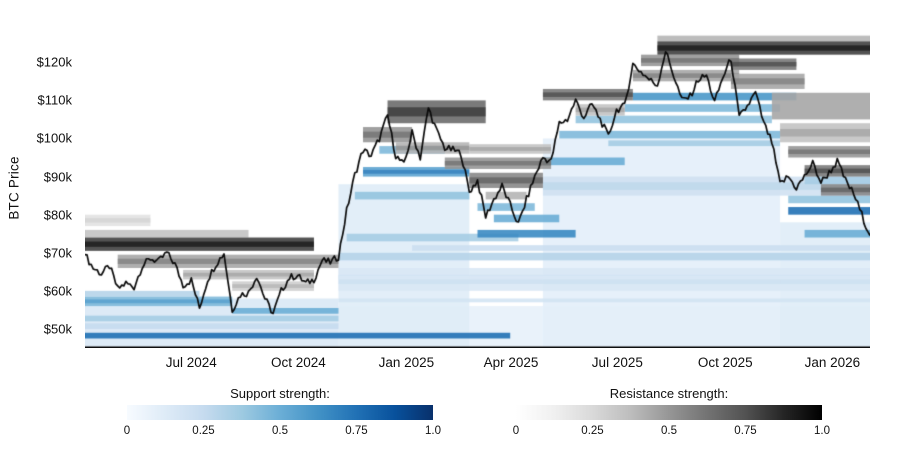 Image resolution: width=901 pixels, height=466 pixels. What do you see at coordinates (191, 362) in the screenshot?
I see `x-axis-tick-label: Jul 2024` at bounding box center [191, 362].